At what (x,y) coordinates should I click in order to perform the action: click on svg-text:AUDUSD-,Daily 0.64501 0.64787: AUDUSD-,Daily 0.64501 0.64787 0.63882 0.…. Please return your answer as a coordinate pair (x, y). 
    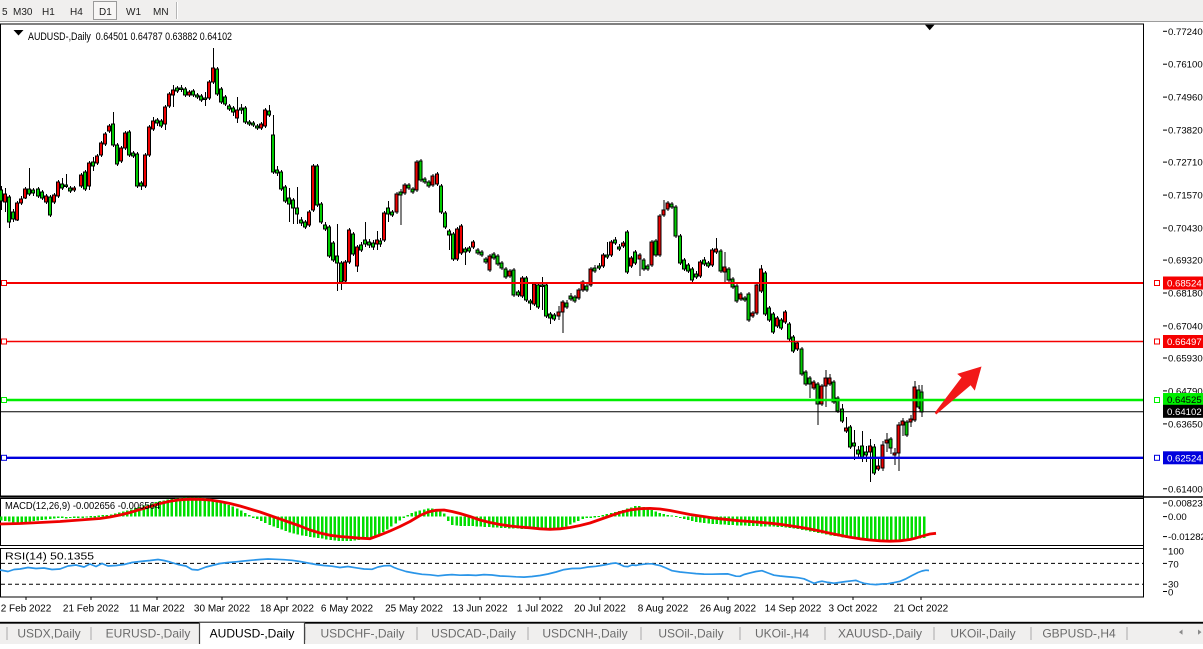
    Looking at the image, I should click on (130, 37).